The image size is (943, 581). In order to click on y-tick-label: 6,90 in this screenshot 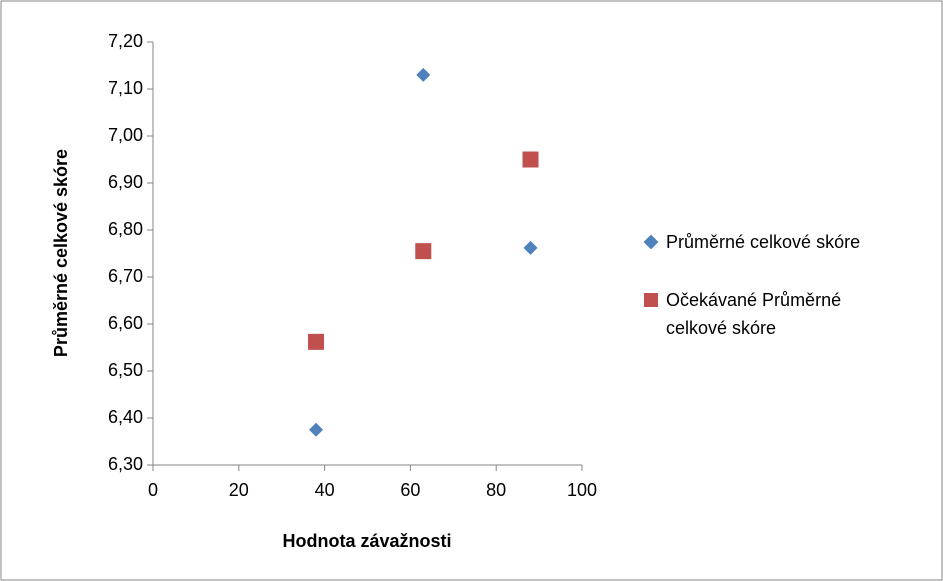, I will do `click(125, 182)`.